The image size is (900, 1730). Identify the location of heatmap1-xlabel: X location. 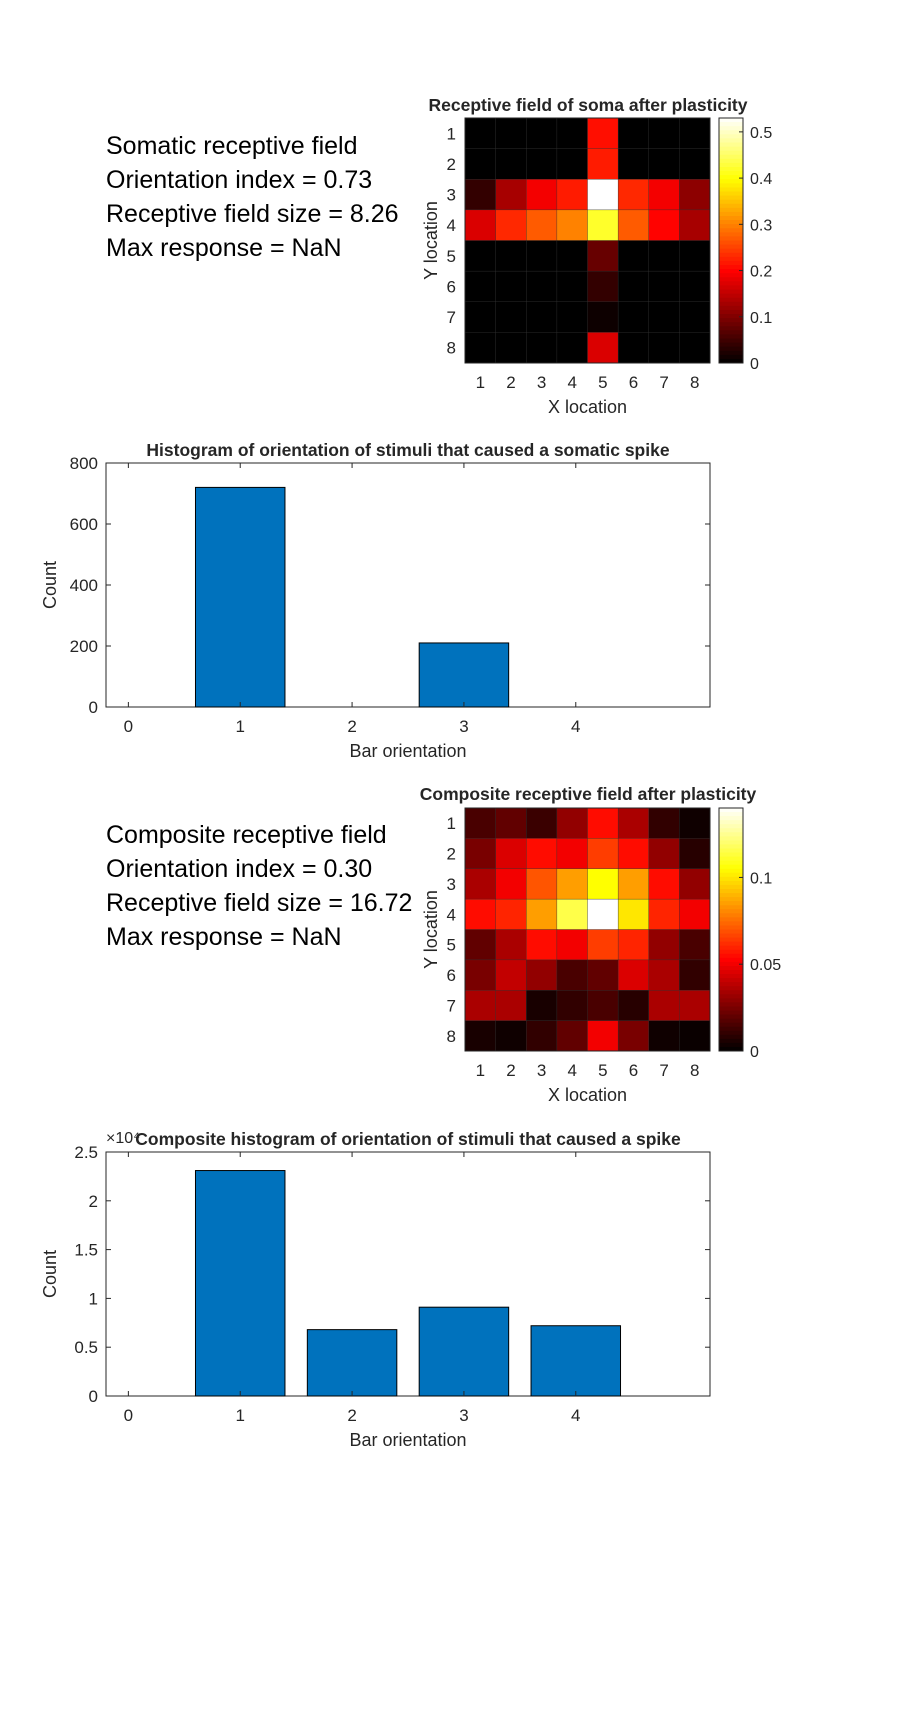
(587, 407).